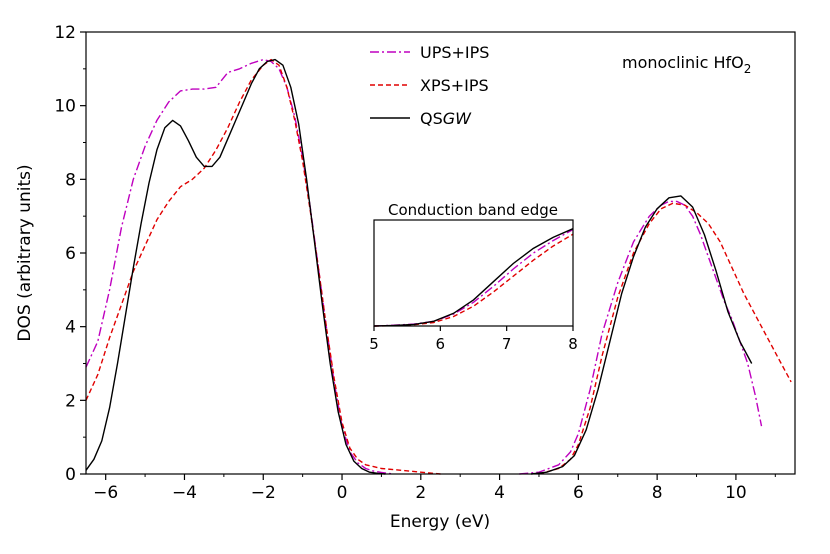 The image size is (830, 554). I want to click on y-axis-label: DOS (arbitrary units), so click(25, 252).